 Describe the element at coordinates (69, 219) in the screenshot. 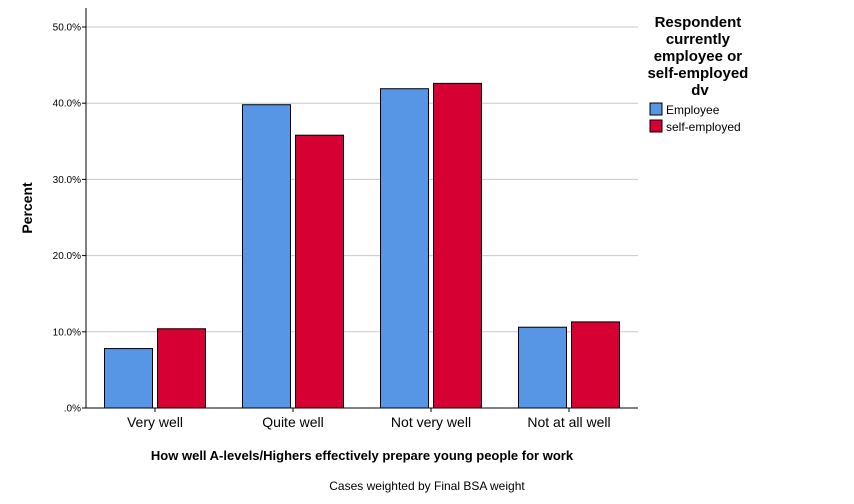

I see `y-axis-ticks: .0% 10.0% 20.0% 30.0% 40.0% 50.0%` at that location.